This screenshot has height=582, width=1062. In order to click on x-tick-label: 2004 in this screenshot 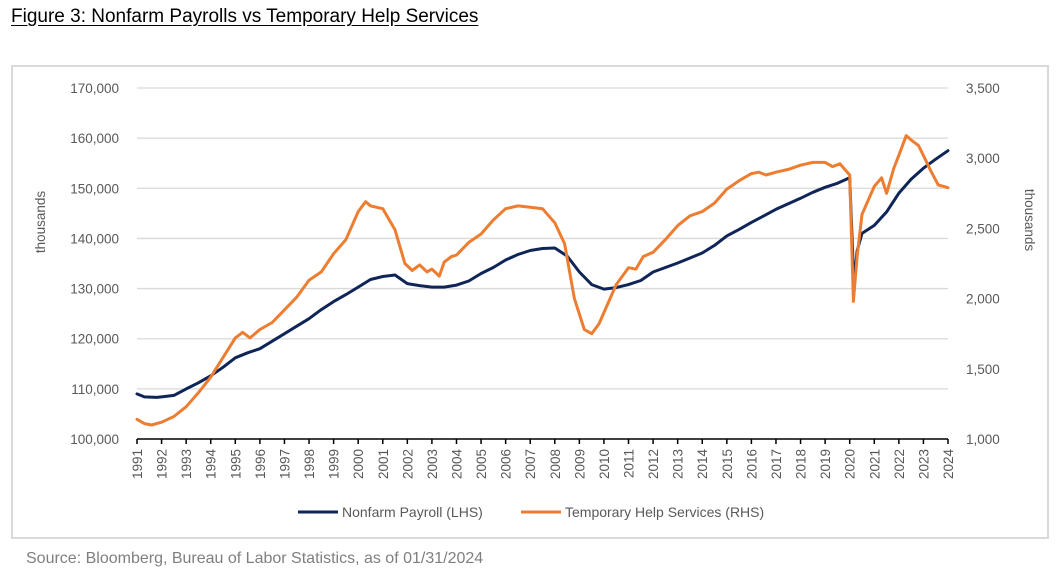, I will do `click(456, 464)`.